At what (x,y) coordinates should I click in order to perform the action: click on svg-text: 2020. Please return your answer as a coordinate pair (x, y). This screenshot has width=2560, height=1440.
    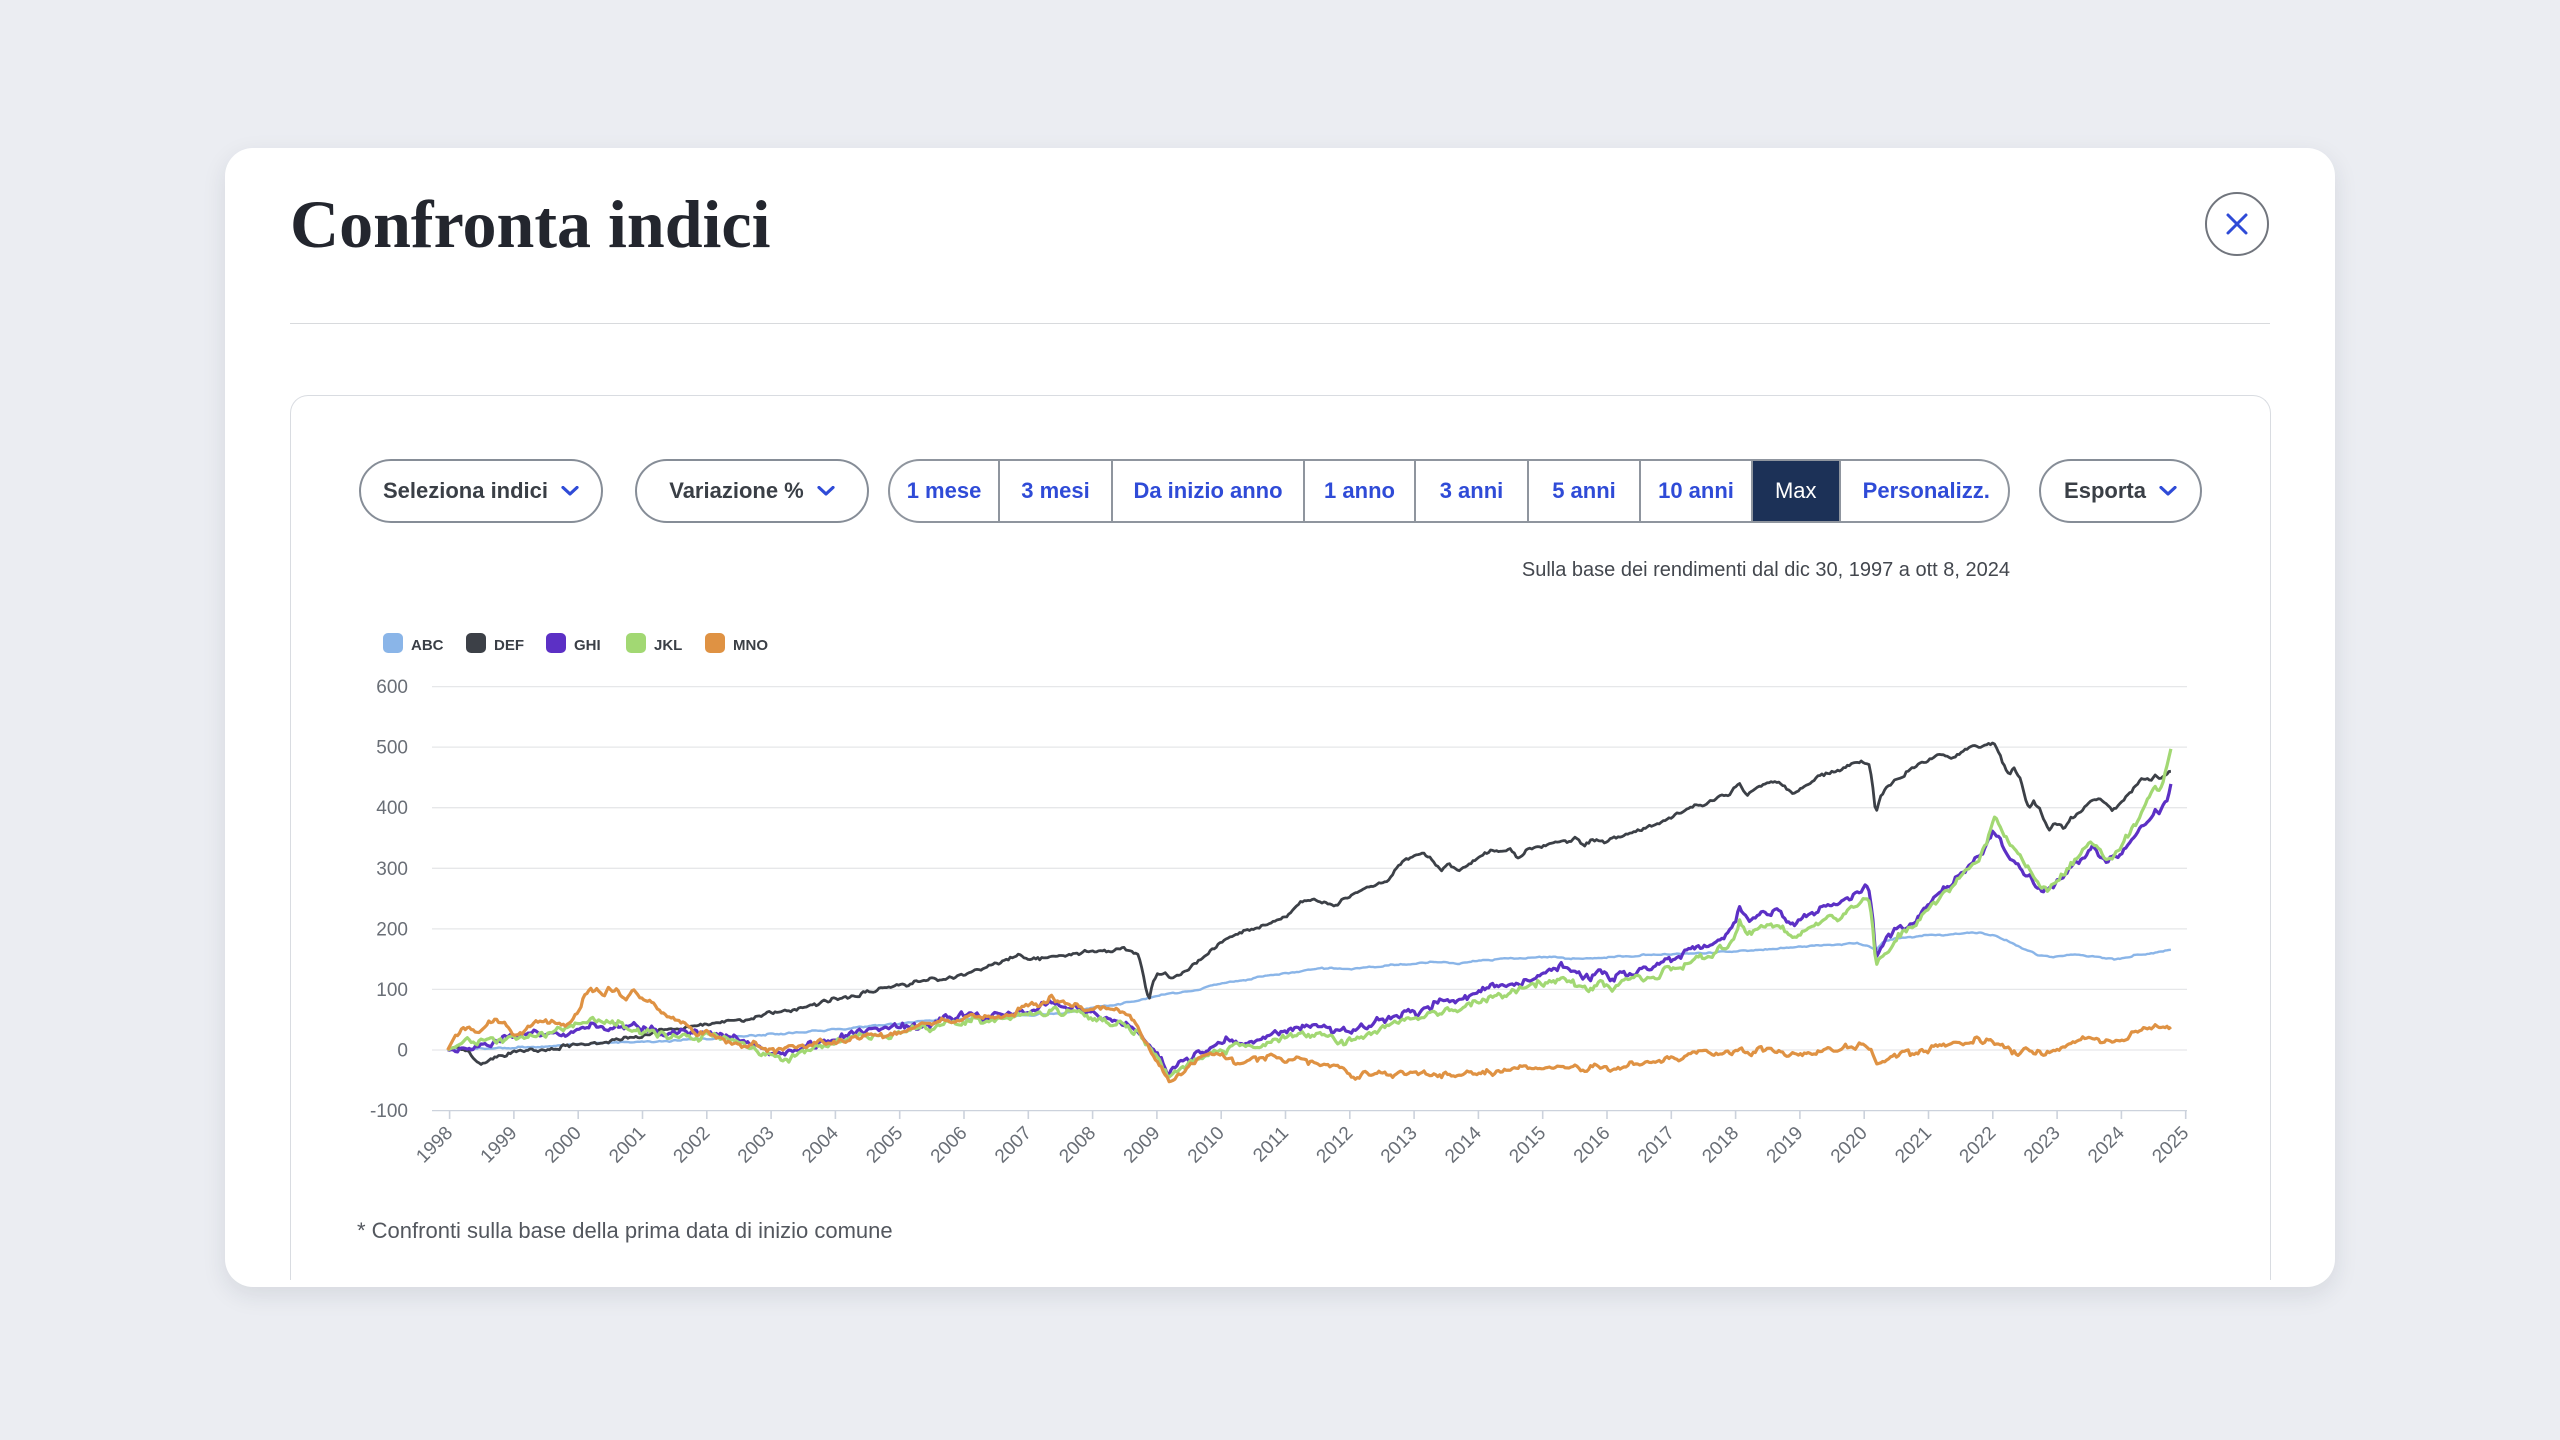
    Looking at the image, I should click on (1849, 1145).